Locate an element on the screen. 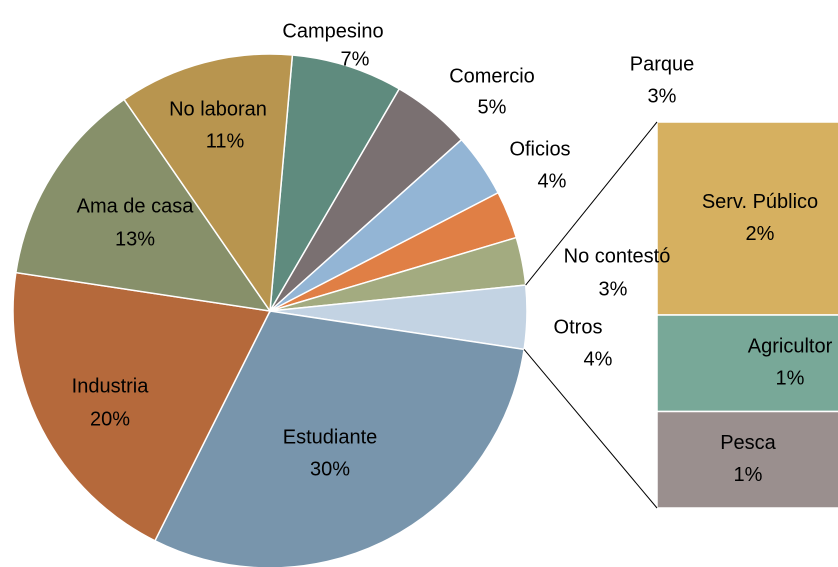 This screenshot has width=838, height=567. slice-value: 5% is located at coordinates (492, 107).